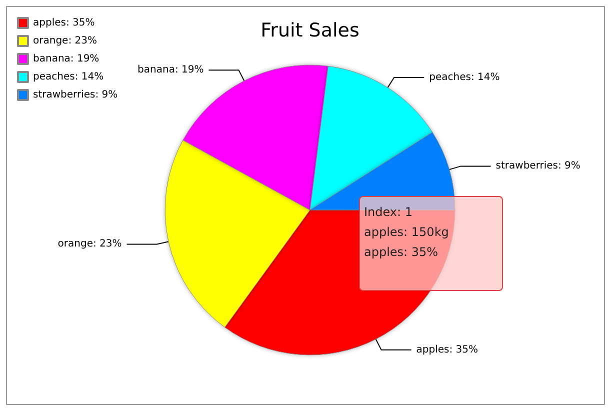  I want to click on slice-label: orange: 23%, so click(90, 244).